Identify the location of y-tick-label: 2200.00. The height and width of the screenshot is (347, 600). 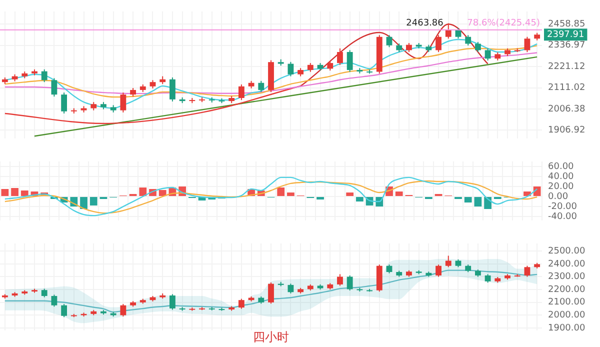
(567, 289).